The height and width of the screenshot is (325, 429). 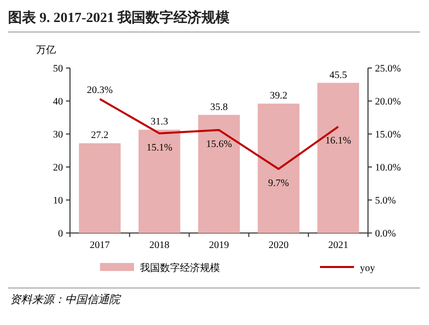 I want to click on y2-tick-label: 20.0%, so click(x=388, y=102).